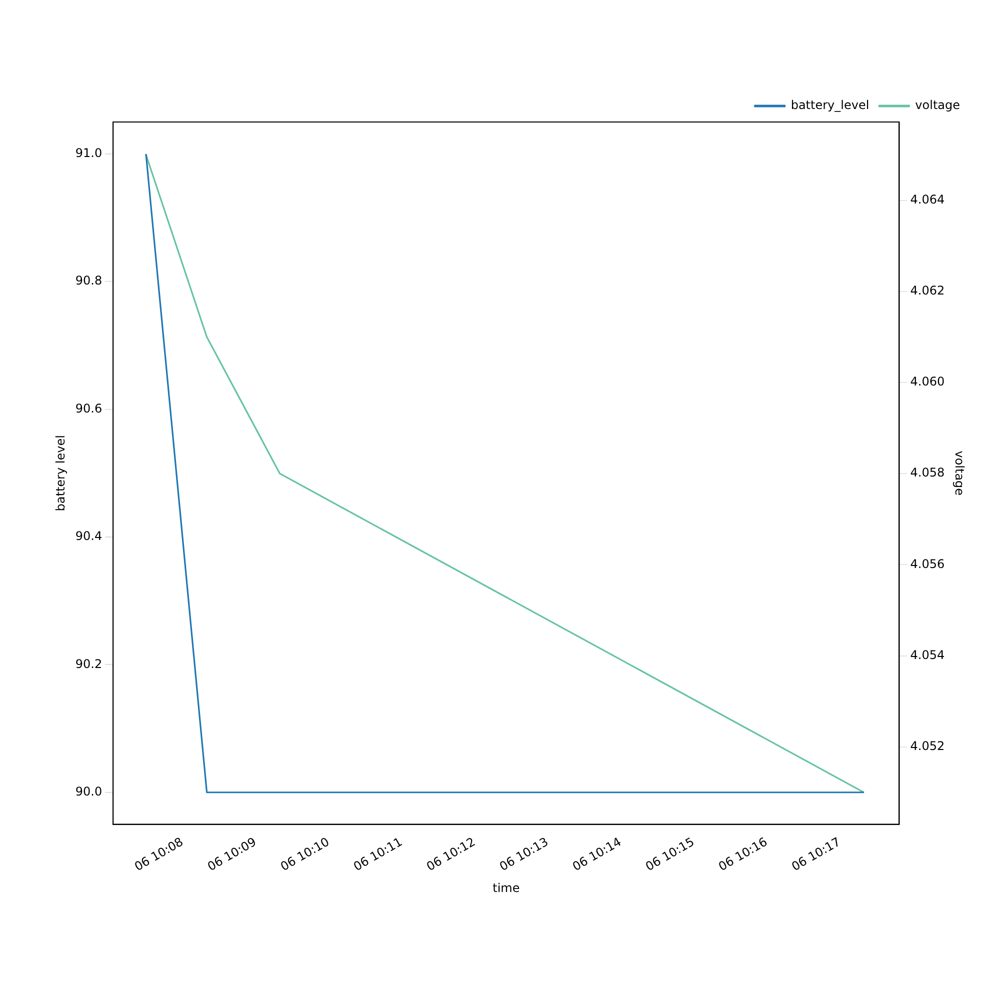 Image resolution: width=1000 pixels, height=1000 pixels. What do you see at coordinates (959, 473) in the screenshot?
I see `y2-axis-title: voltage` at bounding box center [959, 473].